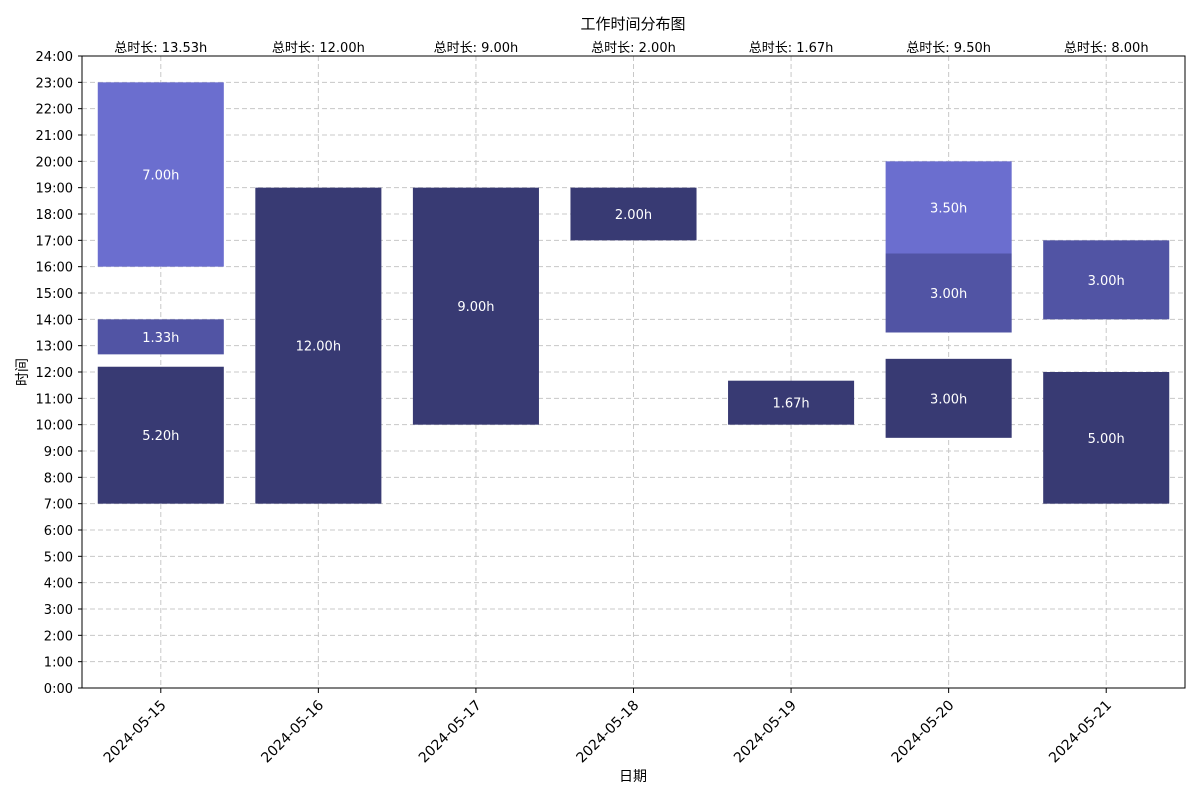 The height and width of the screenshot is (804, 1200). What do you see at coordinates (765, 732) in the screenshot?
I see `x-tick-label: 2024-05-19` at bounding box center [765, 732].